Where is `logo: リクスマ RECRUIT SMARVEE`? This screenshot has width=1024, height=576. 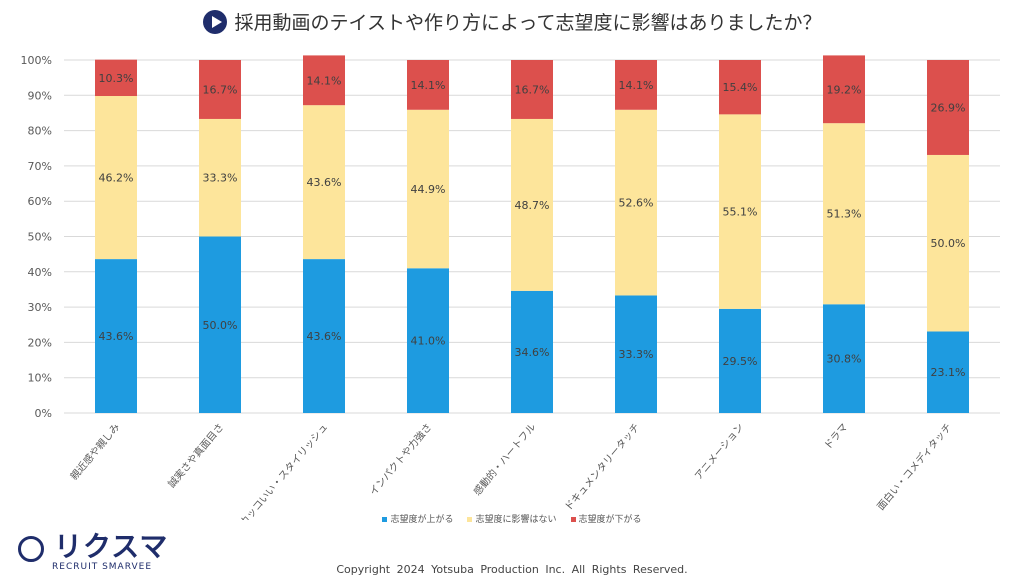 logo: リクスマ RECRUIT SMARVEE is located at coordinates (93, 552).